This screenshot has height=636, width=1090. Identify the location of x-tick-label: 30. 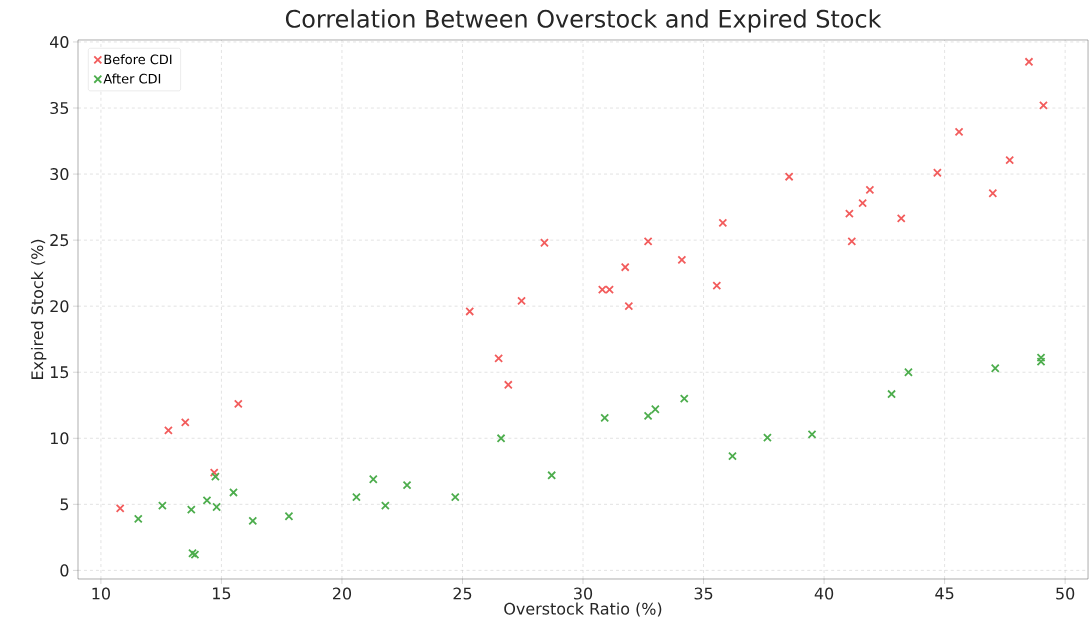
(583, 593).